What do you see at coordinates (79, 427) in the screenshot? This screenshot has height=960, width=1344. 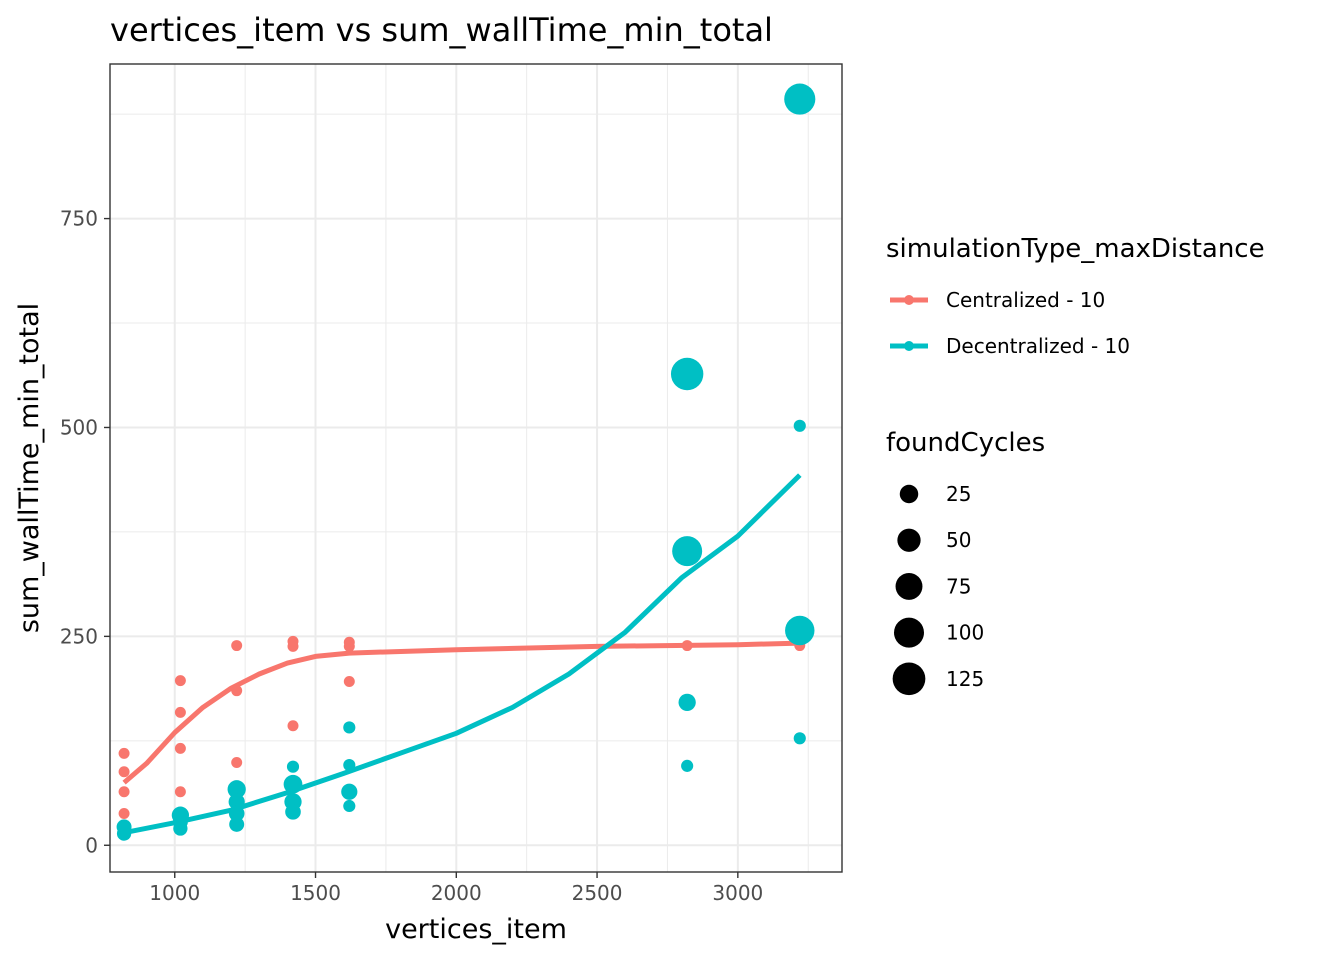 I see `y-tick-label: 500` at bounding box center [79, 427].